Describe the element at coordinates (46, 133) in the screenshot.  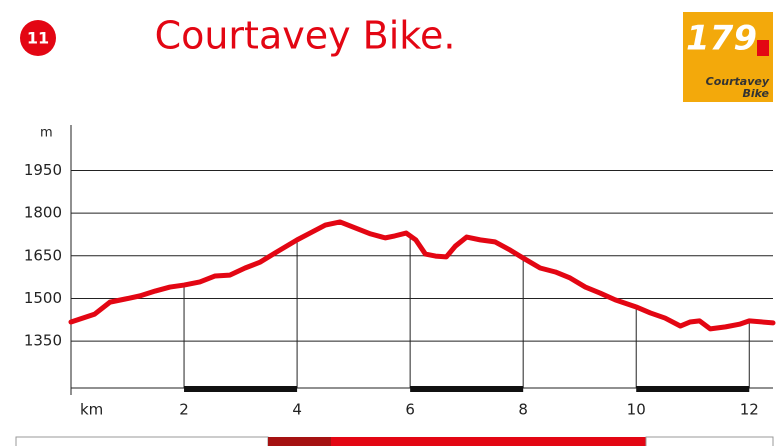
I see `y-axis-label: m` at that location.